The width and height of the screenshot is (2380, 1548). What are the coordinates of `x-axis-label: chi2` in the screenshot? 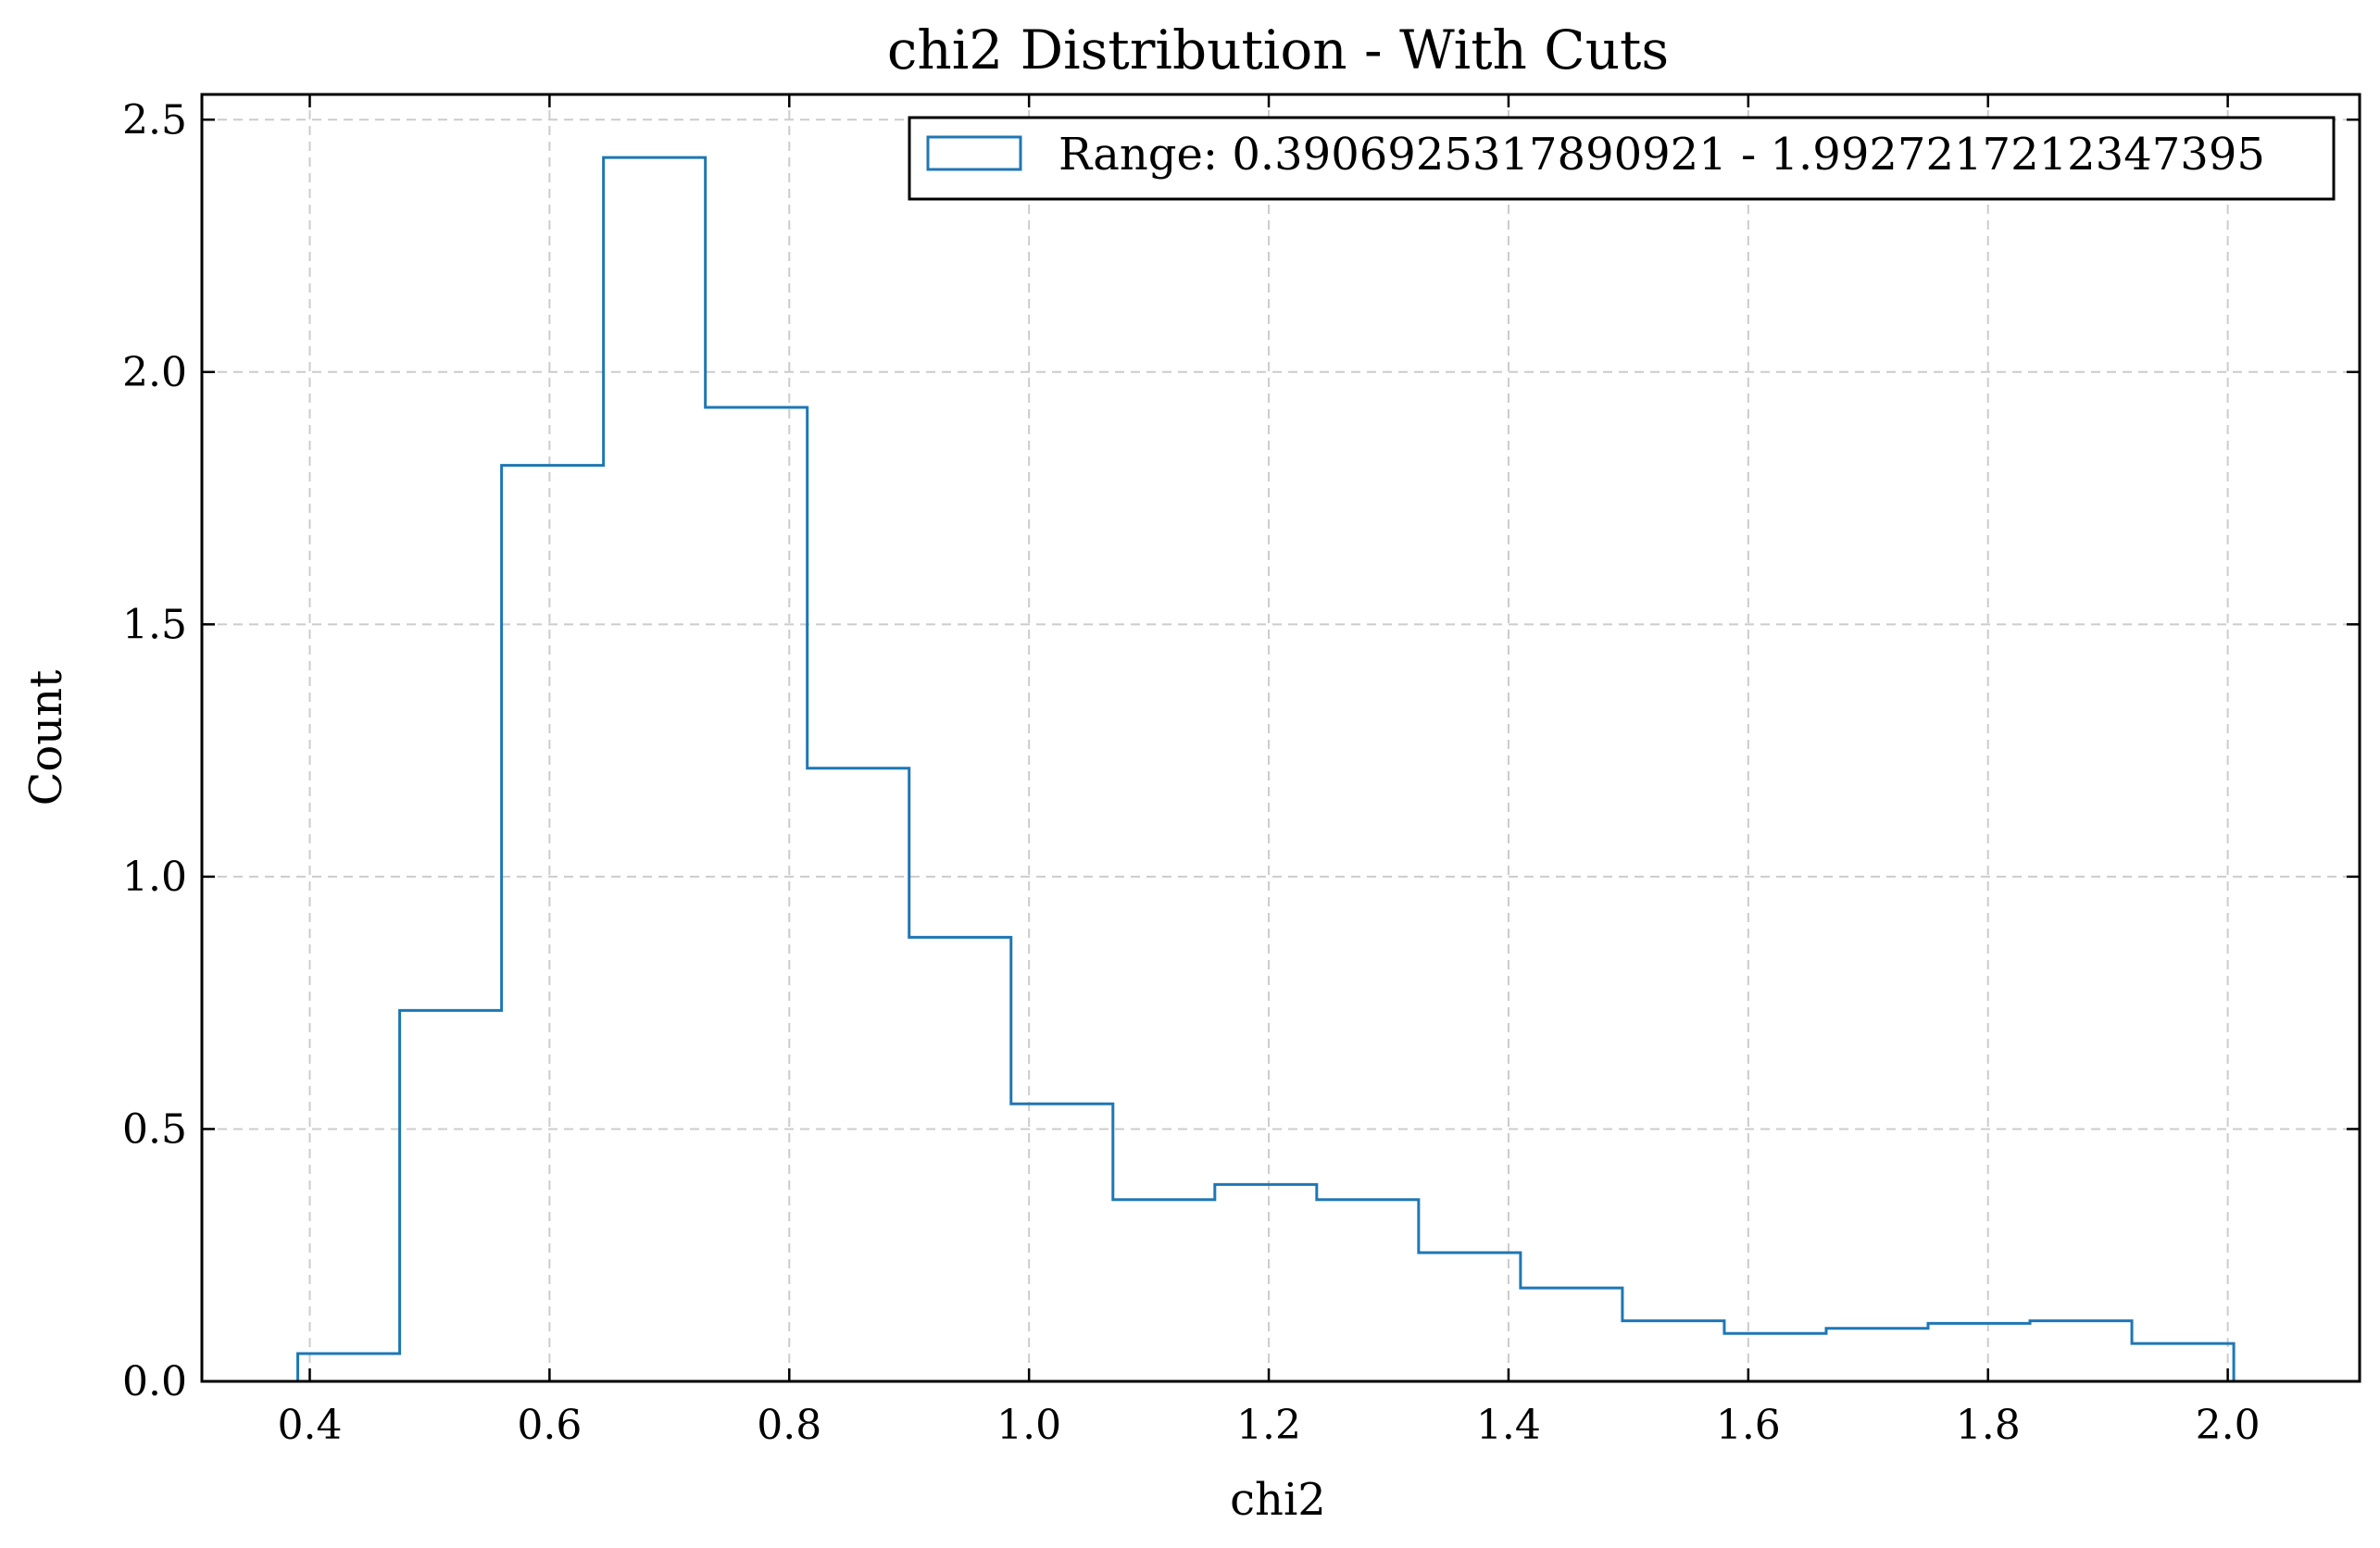 It's located at (1278, 1500).